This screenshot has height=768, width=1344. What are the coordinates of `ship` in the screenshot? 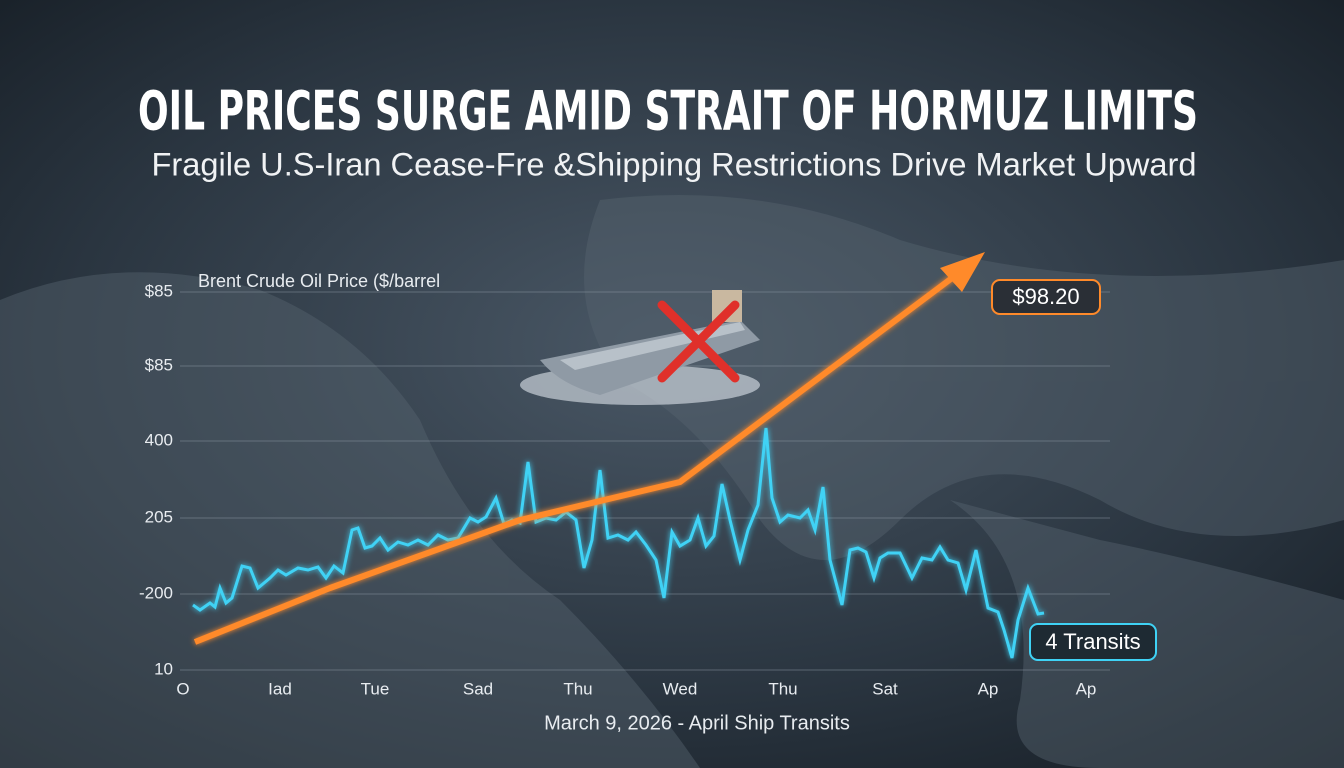 It's located at (640, 347).